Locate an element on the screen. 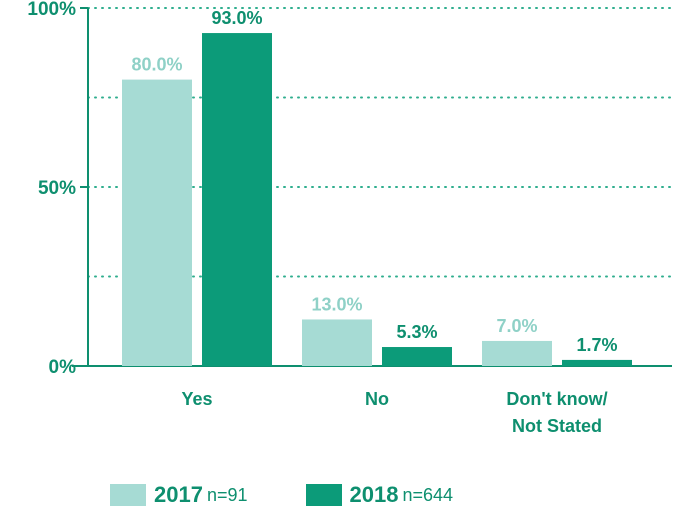 This screenshot has height=508, width=680. category-label-1-0: No is located at coordinates (377, 399).